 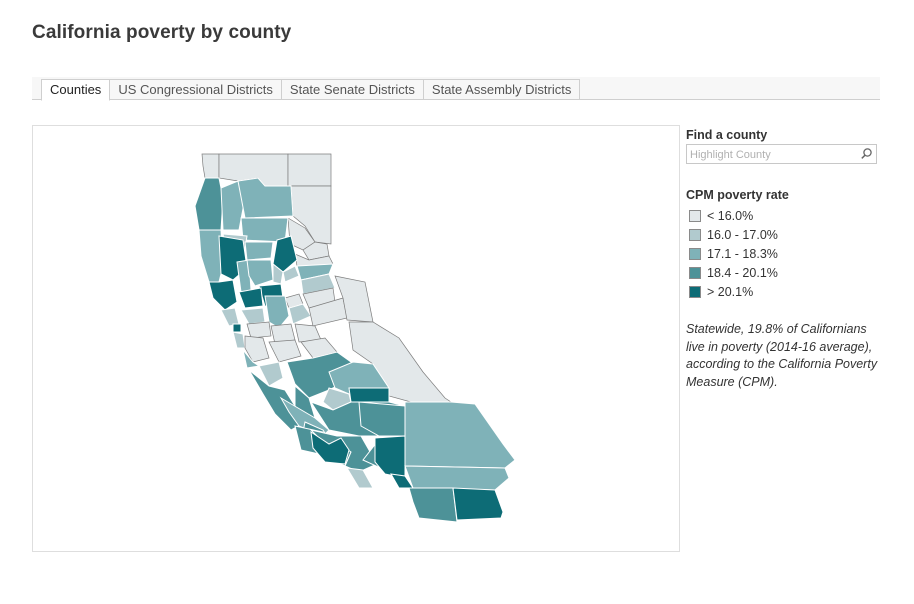 I want to click on county-imperial, so click(x=478, y=504).